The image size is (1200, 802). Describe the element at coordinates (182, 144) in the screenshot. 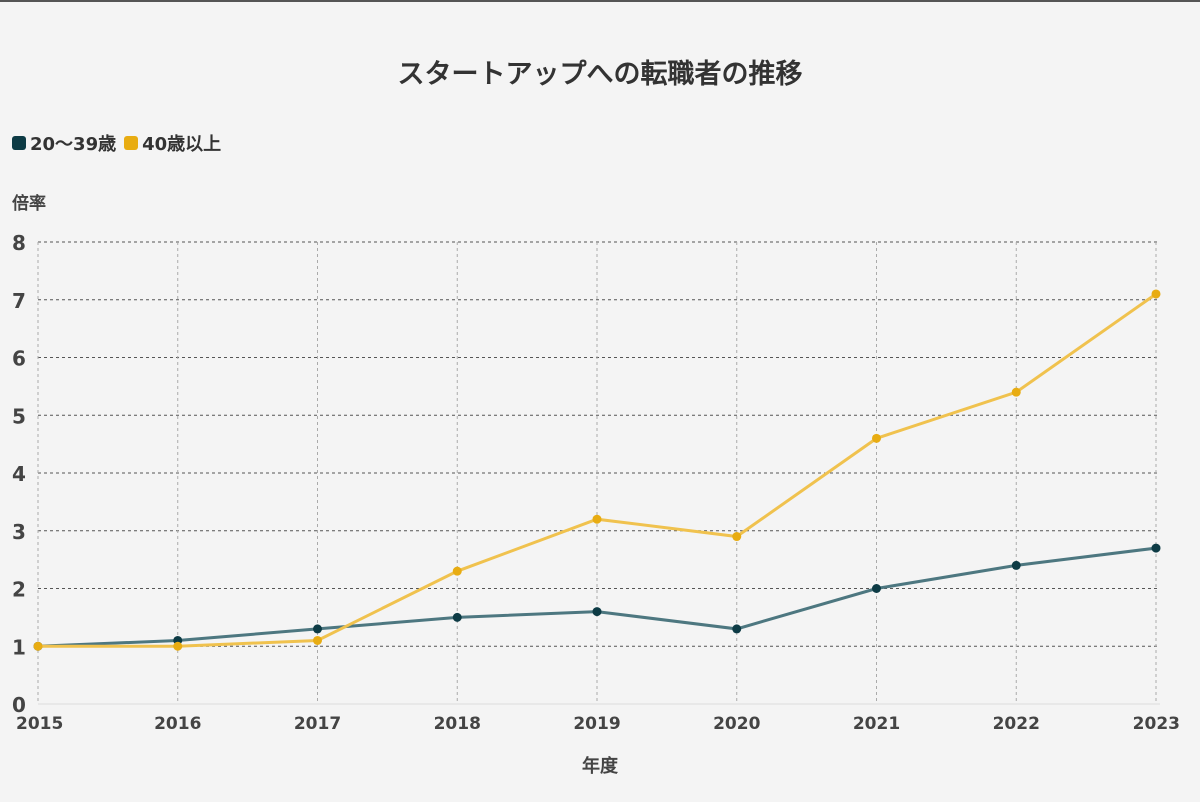

I see `legend-label: 40歳以上` at that location.